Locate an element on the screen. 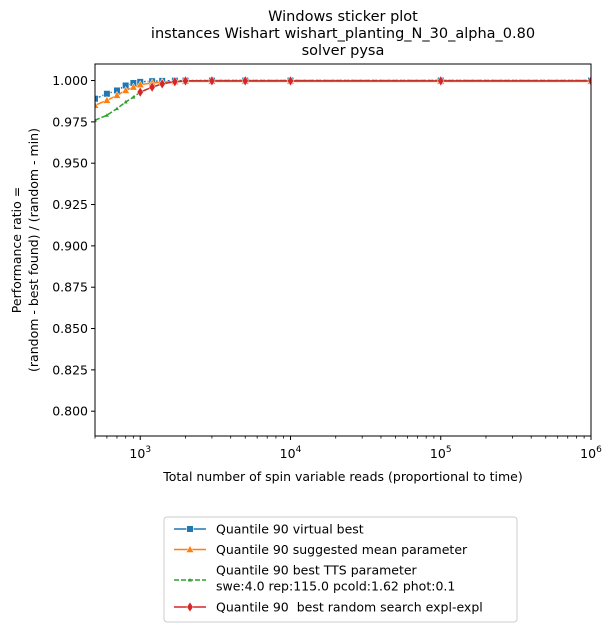 The image size is (614, 630). x-tick-label: 10³ is located at coordinates (140, 453).